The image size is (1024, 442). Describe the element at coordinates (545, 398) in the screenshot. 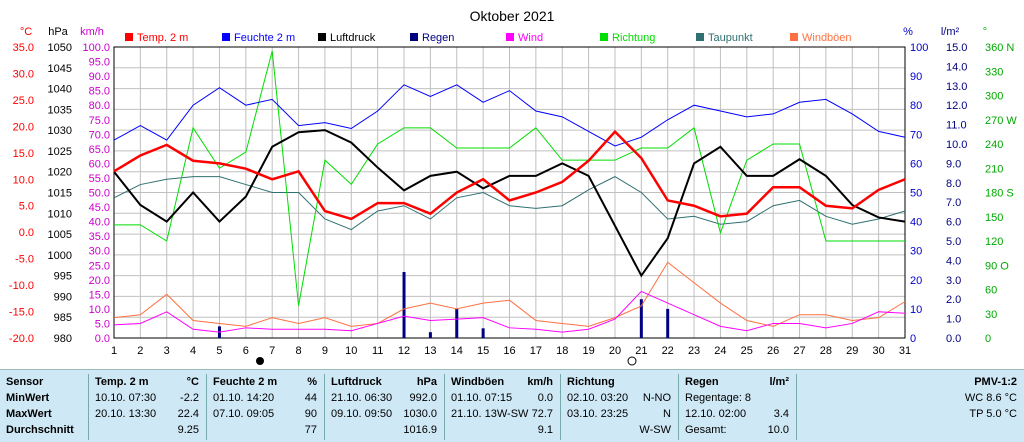

I see `stats-gust-min-value: 0.0` at that location.